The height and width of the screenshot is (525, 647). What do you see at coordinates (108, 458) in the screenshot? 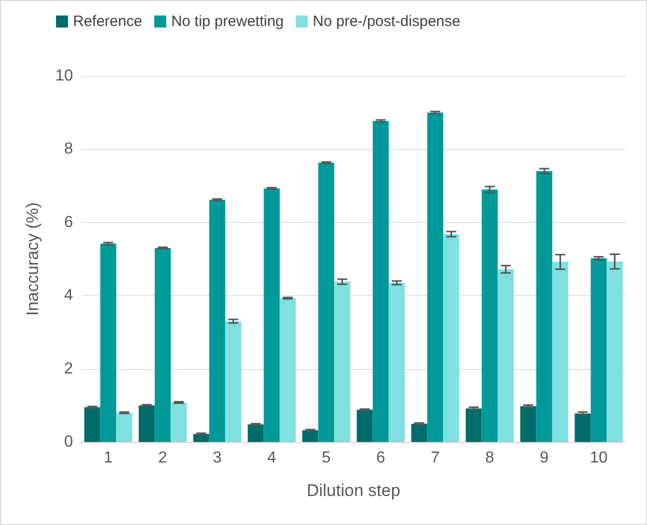
I see `x-tick-label: 1` at bounding box center [108, 458].